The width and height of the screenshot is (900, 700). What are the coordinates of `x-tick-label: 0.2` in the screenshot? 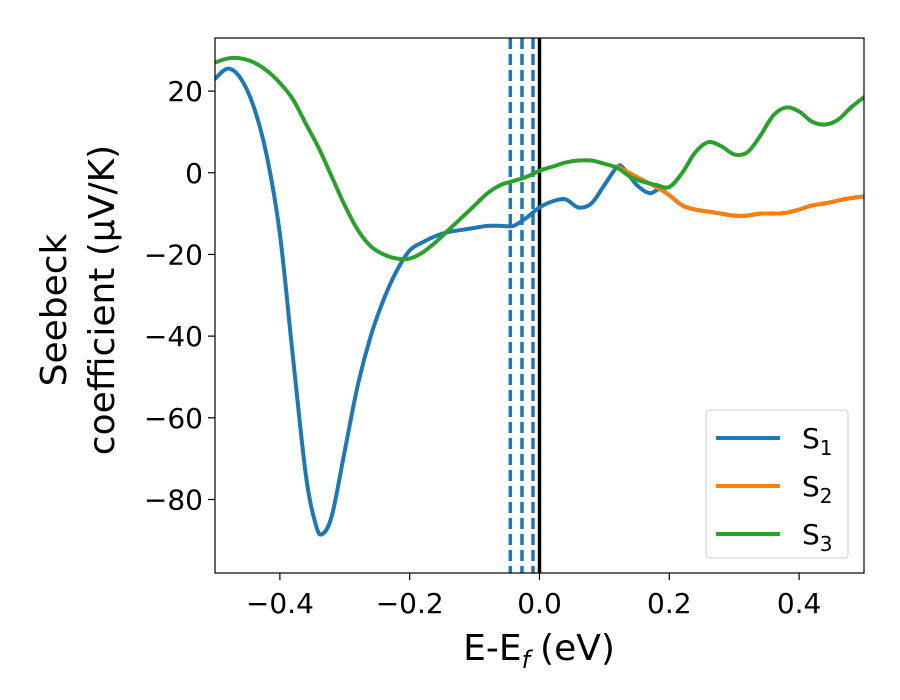 It's located at (669, 603).